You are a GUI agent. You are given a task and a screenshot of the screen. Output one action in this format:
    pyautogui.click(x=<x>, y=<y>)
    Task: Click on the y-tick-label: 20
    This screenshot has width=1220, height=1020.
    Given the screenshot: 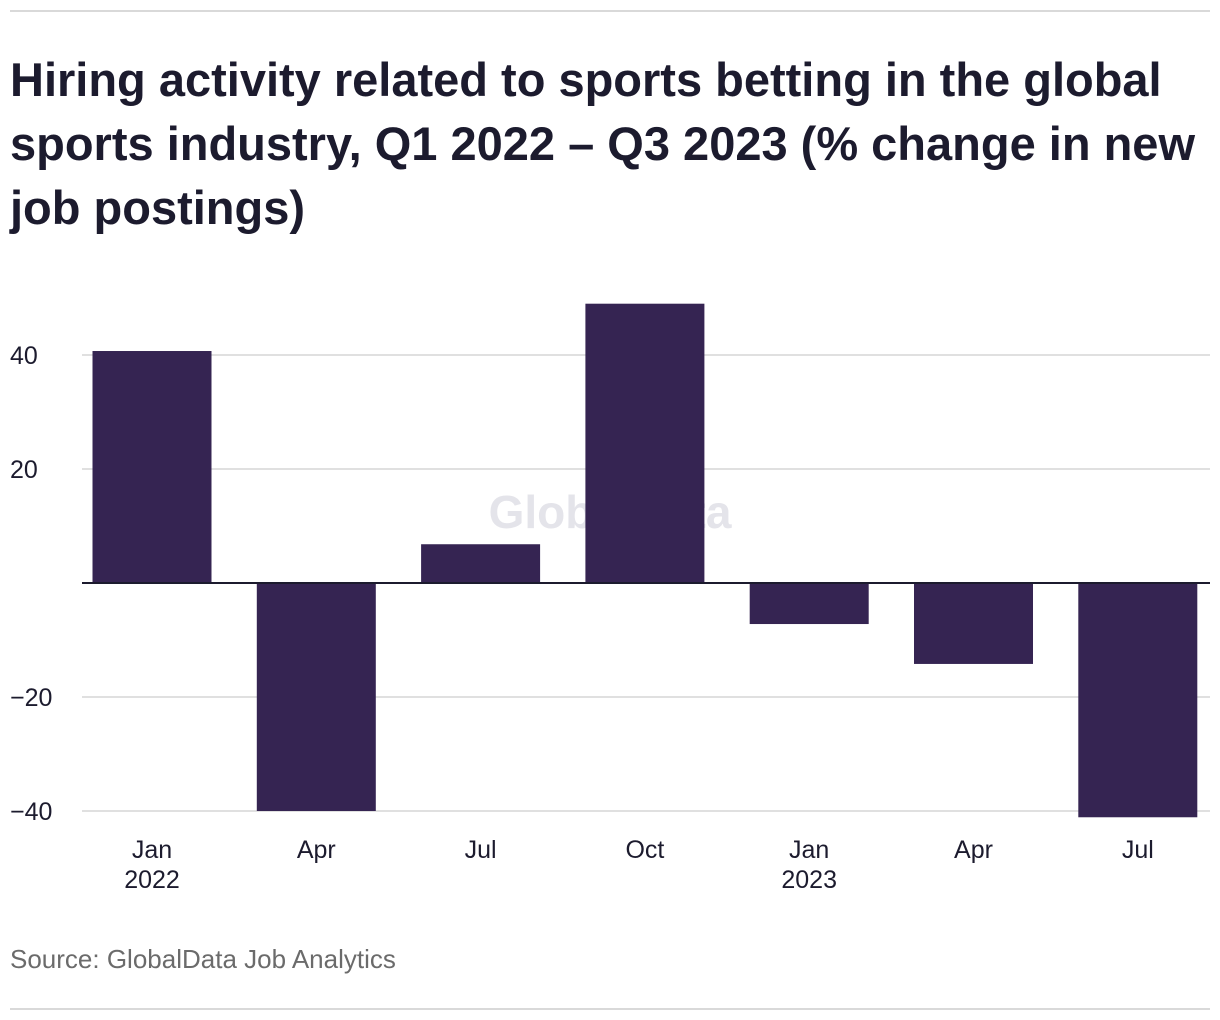 What is the action you would take?
    pyautogui.click(x=24, y=470)
    